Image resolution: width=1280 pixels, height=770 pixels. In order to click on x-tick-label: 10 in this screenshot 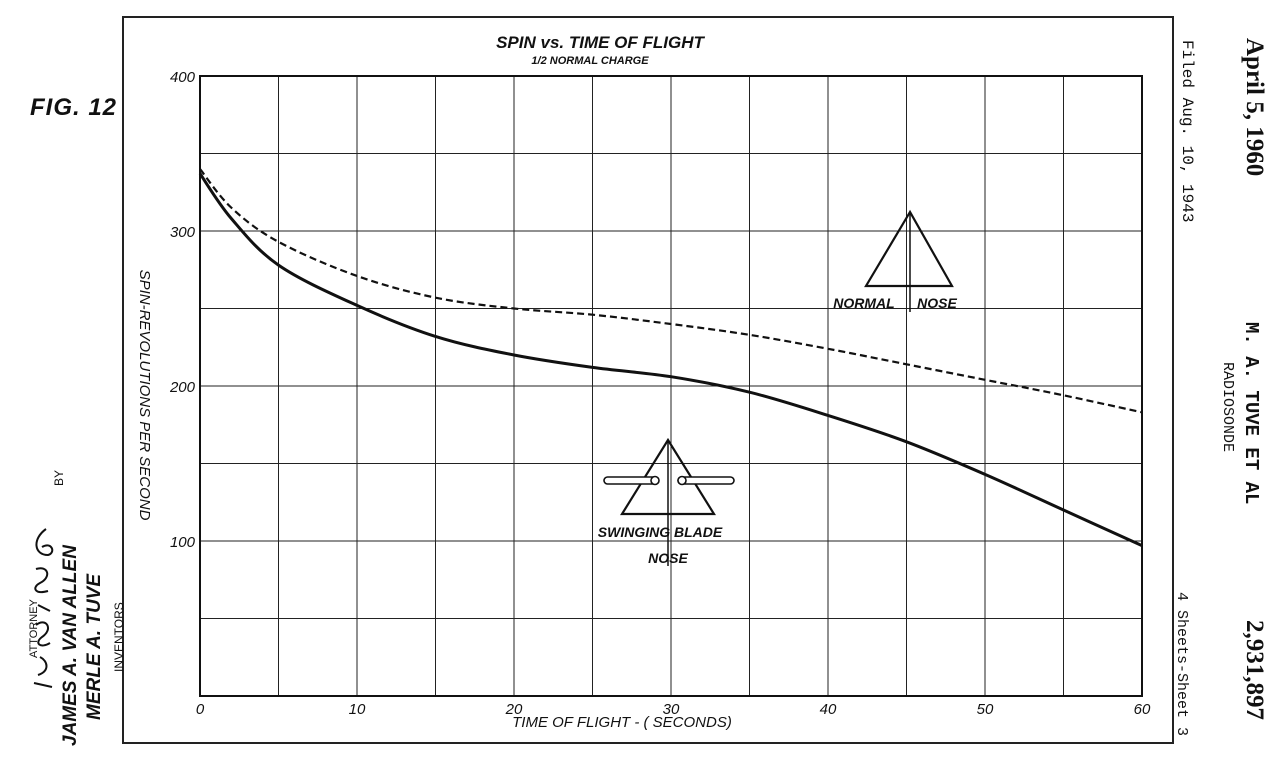, I will do `click(357, 709)`.